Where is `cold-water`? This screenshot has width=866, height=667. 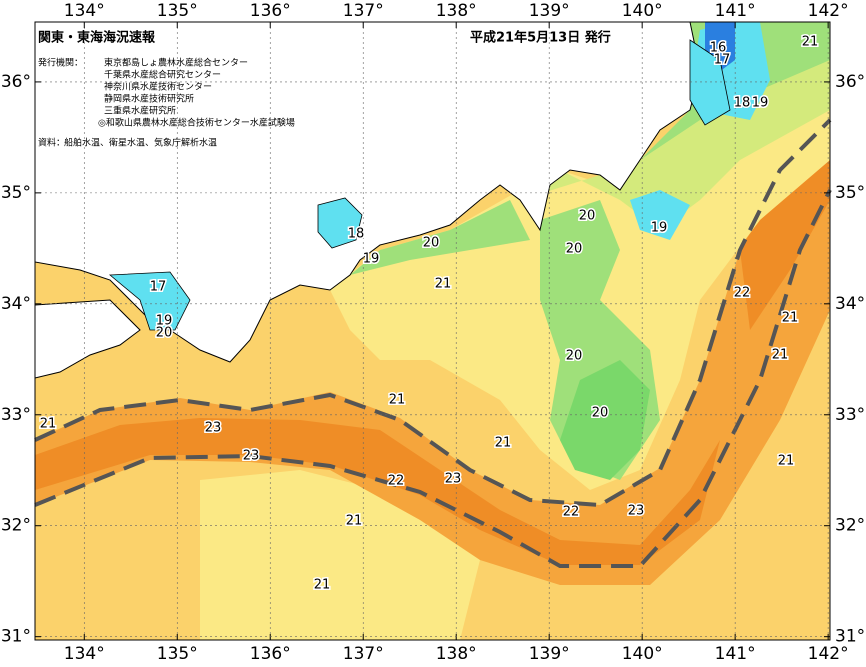 cold-water is located at coordinates (440, 237).